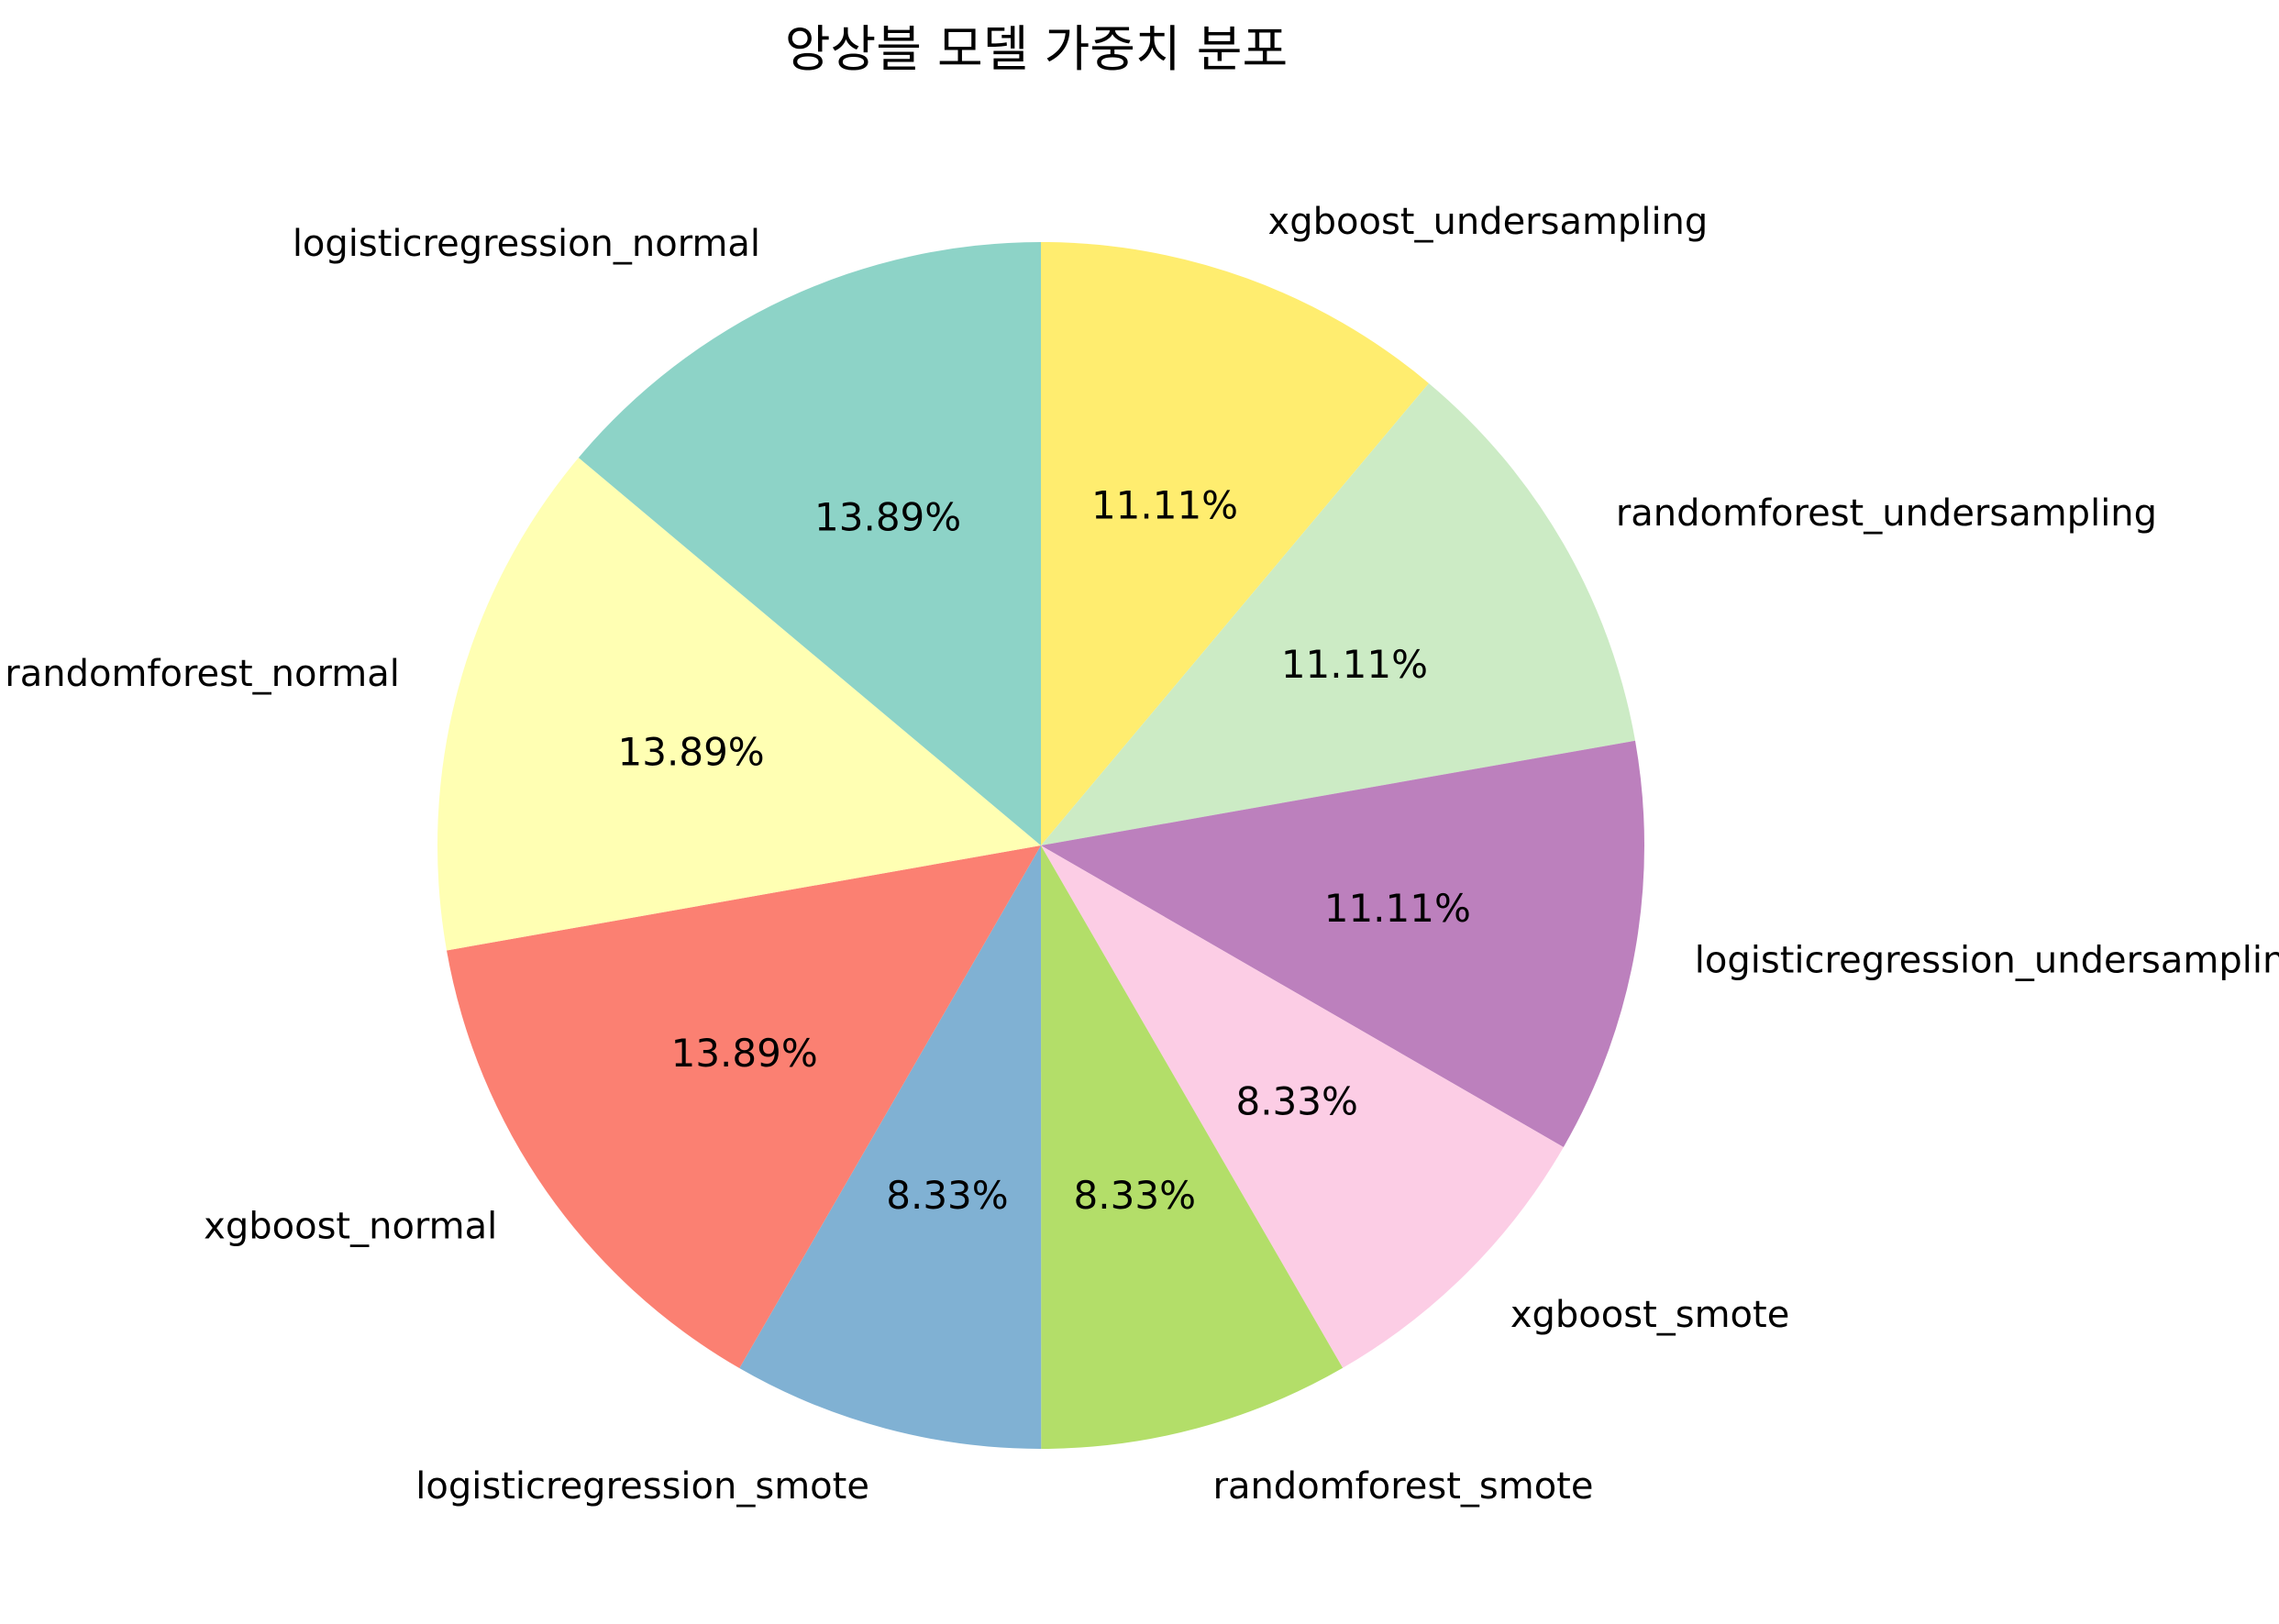  Describe the element at coordinates (526, 244) in the screenshot. I see `slice-label-logisticregression-normal: logisticregression_normal` at that location.